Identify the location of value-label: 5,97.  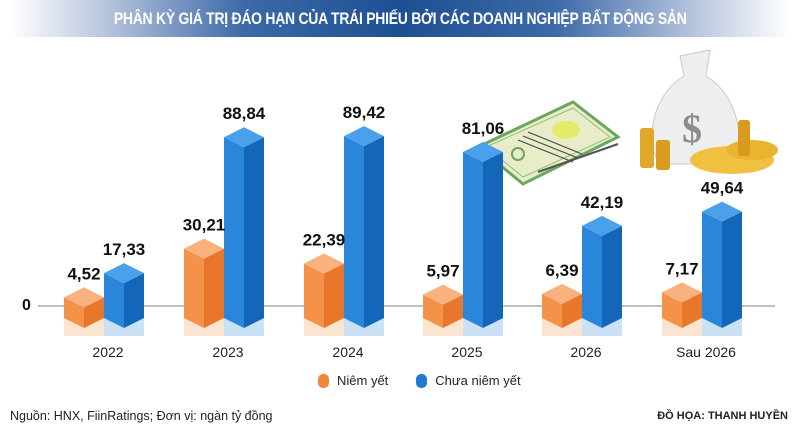
(442, 271).